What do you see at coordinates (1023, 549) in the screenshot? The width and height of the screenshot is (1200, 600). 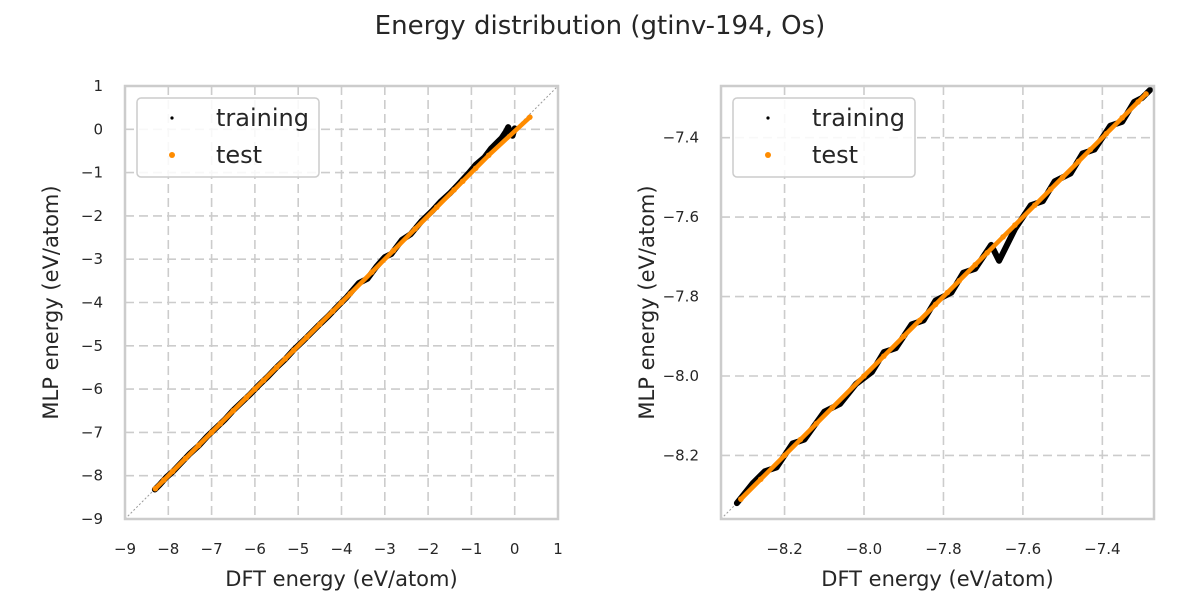 I see `x-tick-label: −7.6` at bounding box center [1023, 549].